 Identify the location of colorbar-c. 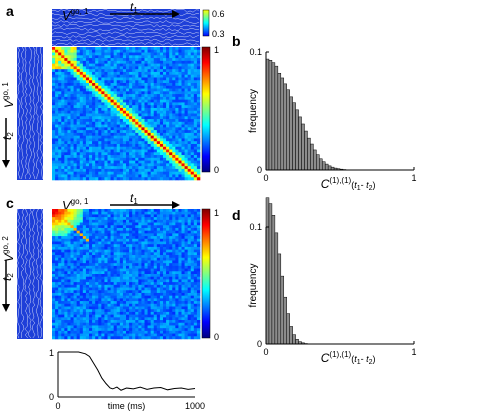
(206, 273).